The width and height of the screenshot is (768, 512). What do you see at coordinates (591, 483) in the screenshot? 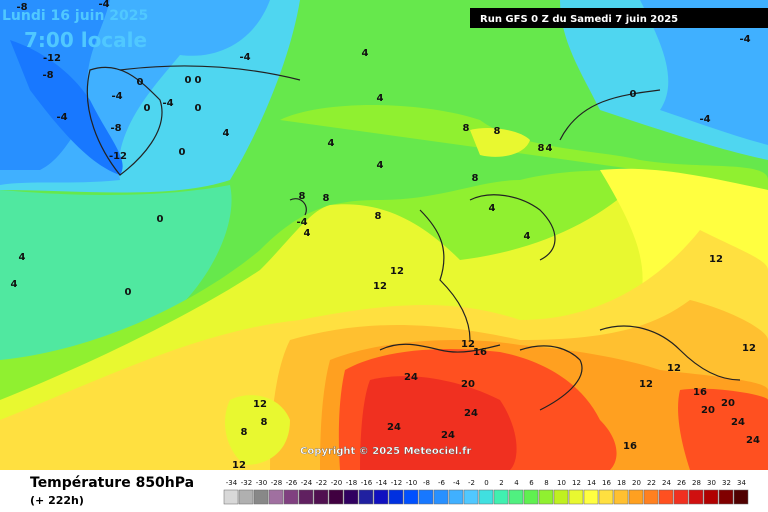
I see `legend-label: 14` at bounding box center [591, 483].